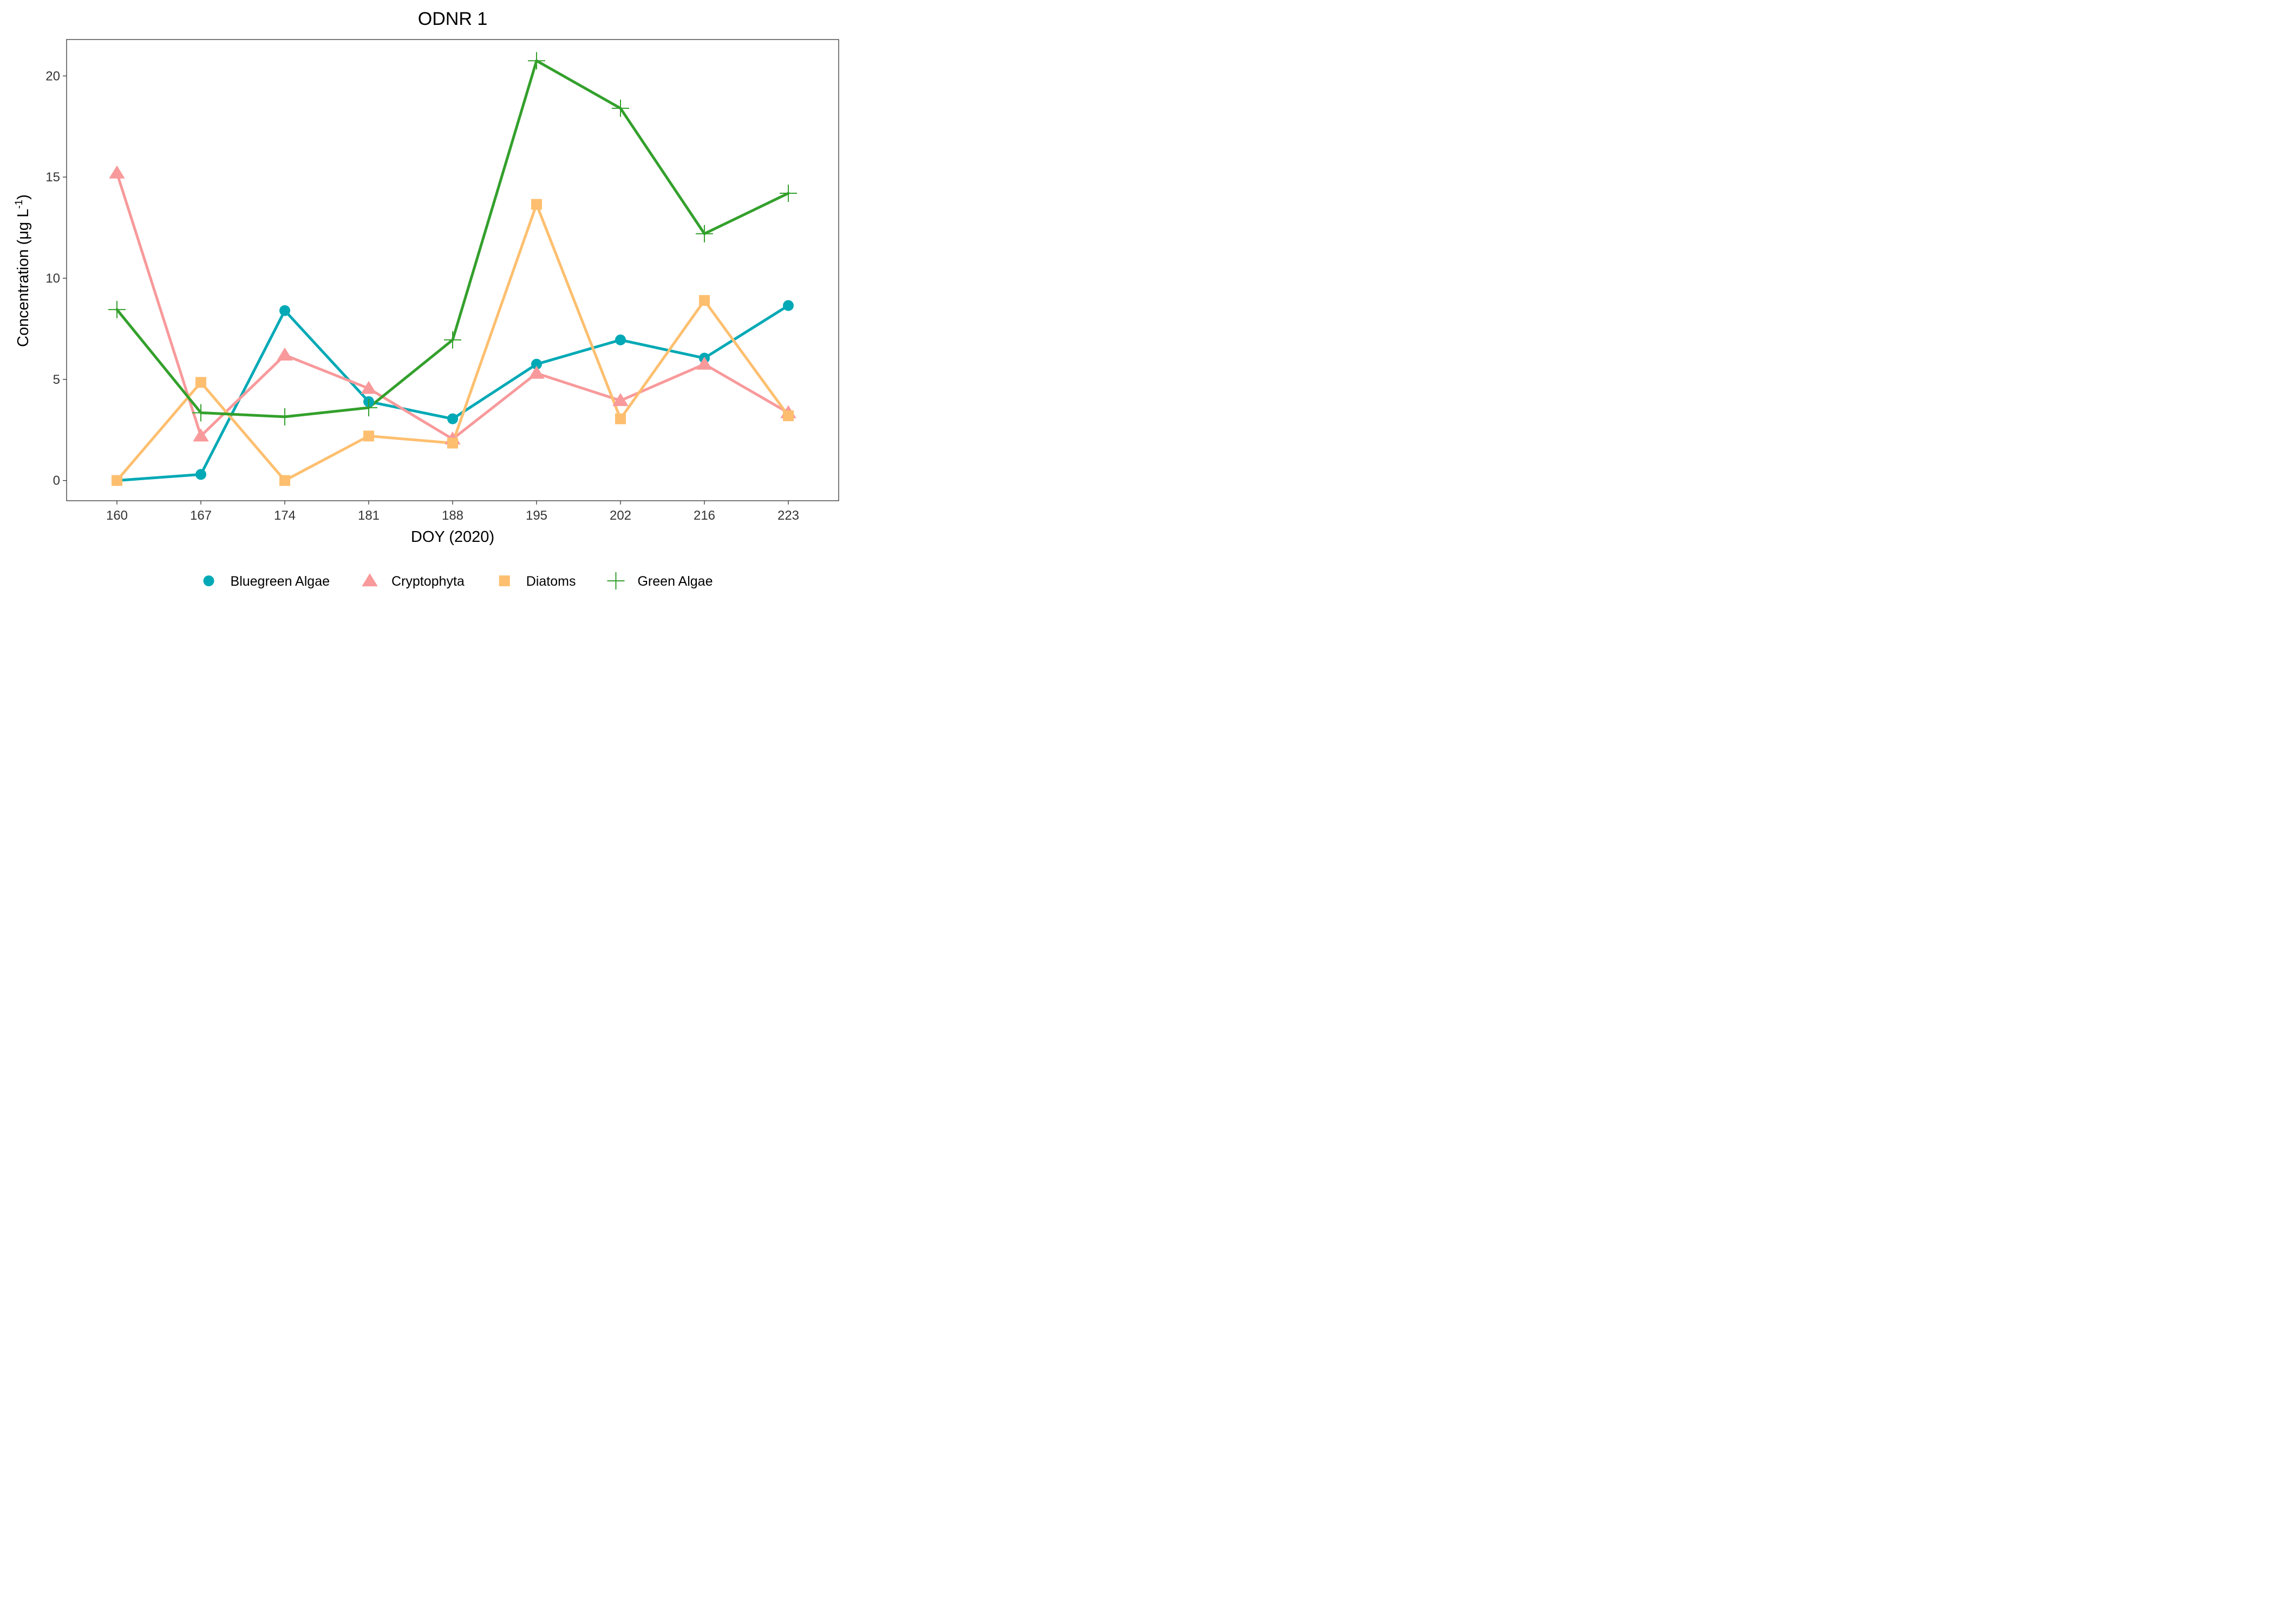  Describe the element at coordinates (453, 515) in the screenshot. I see `x-tick-label: 188` at that location.